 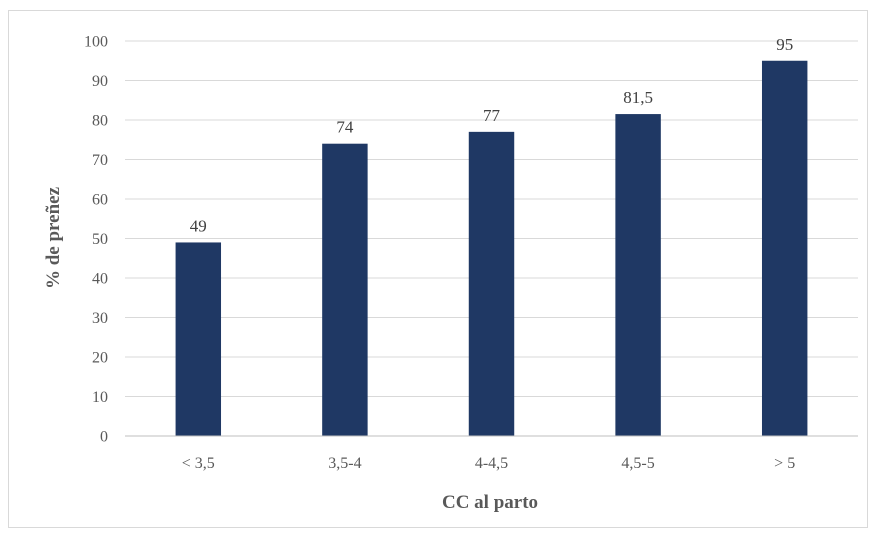 I want to click on x-axis-ticks: < 3,5 3,5-4 4-4,5 4,5-5 > 5, so click(x=488, y=463).